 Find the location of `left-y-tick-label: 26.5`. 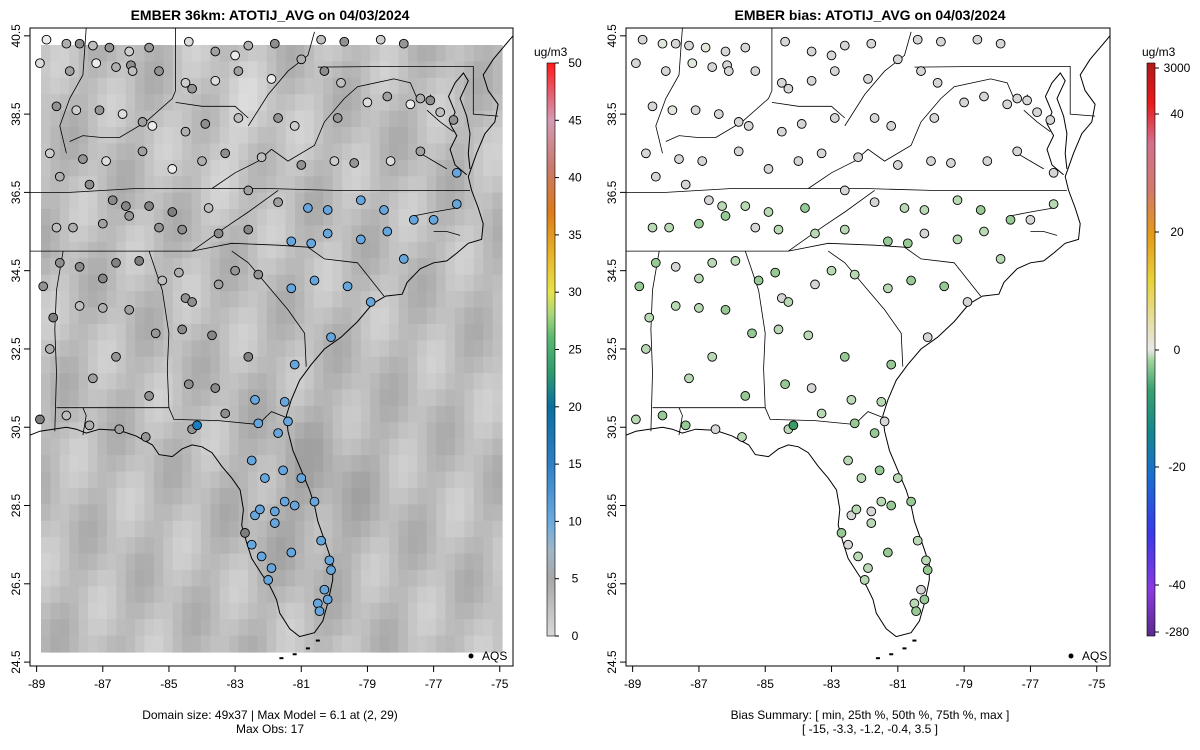

left-y-tick-label: 26.5 is located at coordinates (16, 584).